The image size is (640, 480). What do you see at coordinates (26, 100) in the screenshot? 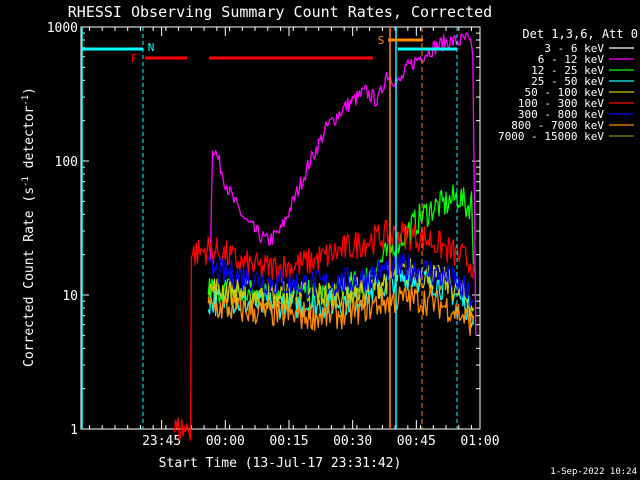
I see `y-axis-label-sup2: -1` at bounding box center [26, 100].